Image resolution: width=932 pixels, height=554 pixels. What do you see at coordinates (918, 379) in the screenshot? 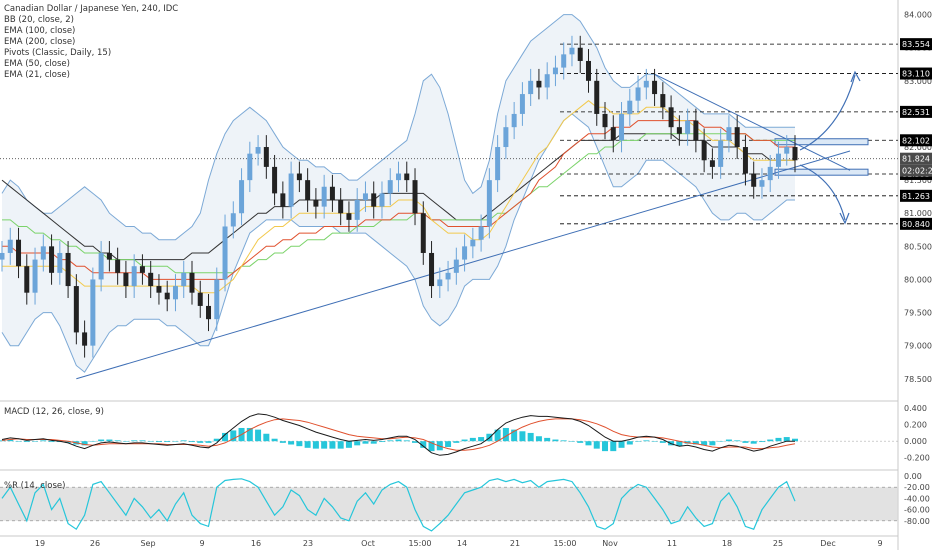
I see `price-tick-label: 78.500` at bounding box center [918, 379].